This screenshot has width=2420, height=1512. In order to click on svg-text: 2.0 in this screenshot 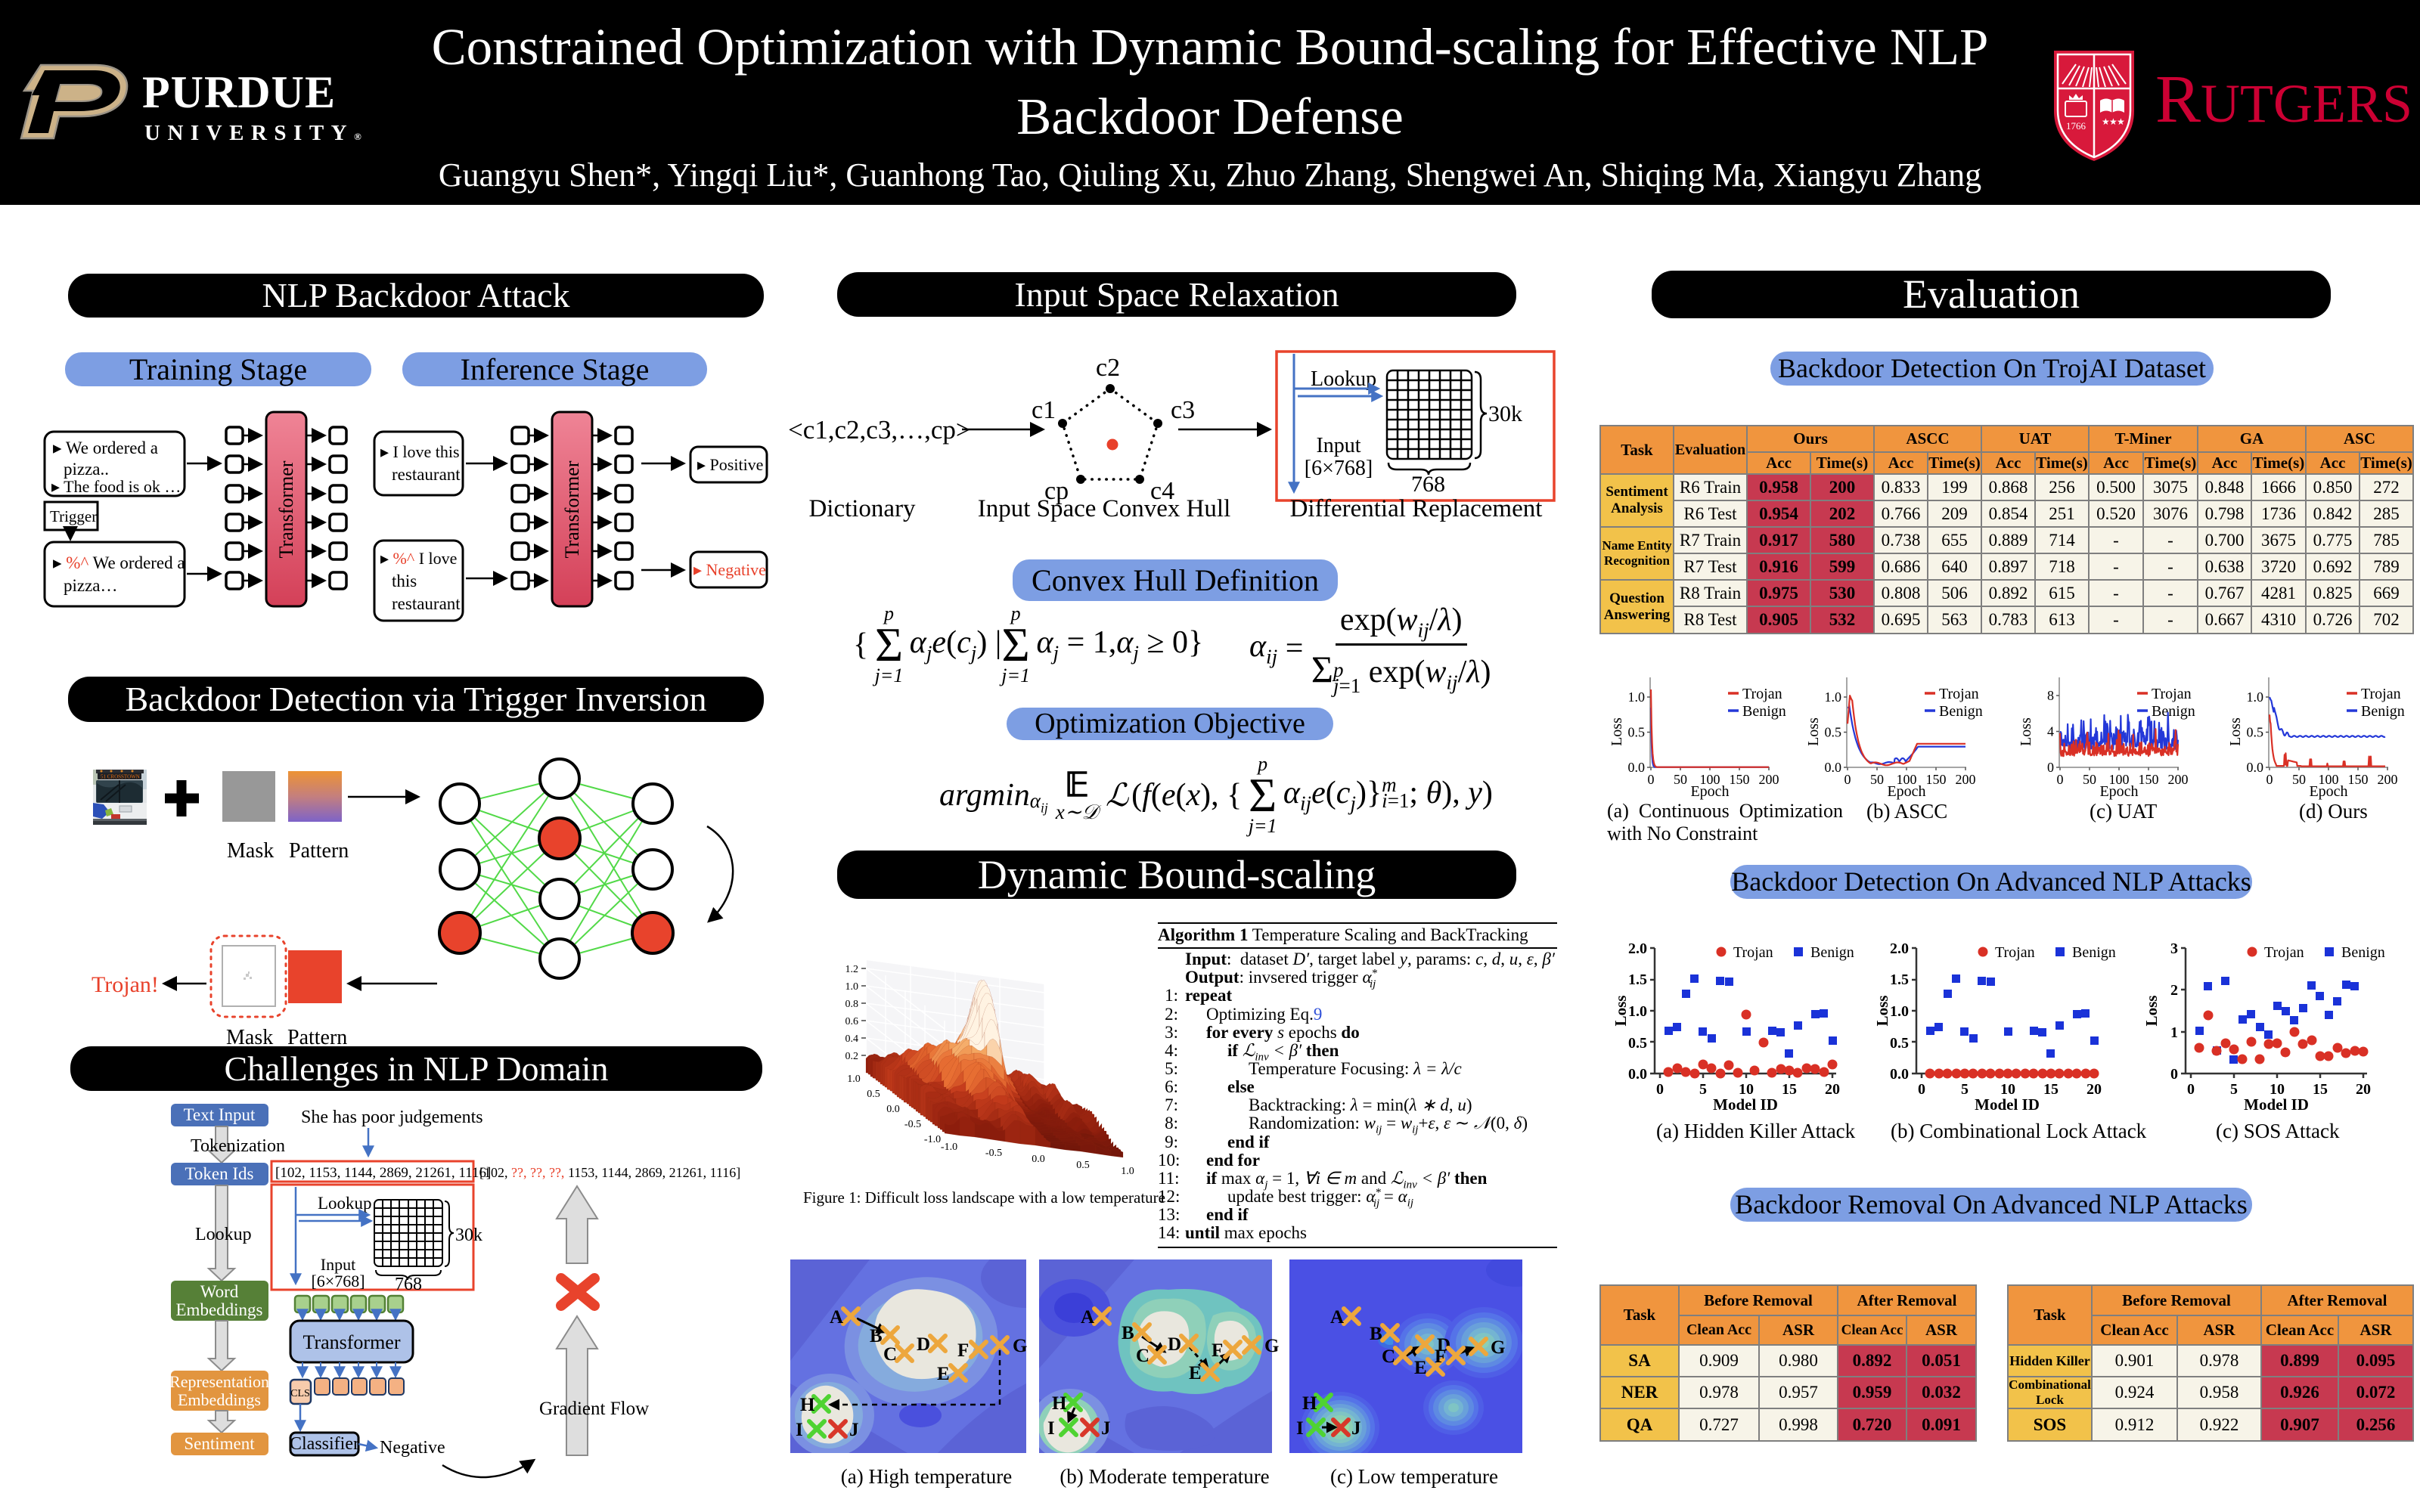, I will do `click(1637, 948)`.